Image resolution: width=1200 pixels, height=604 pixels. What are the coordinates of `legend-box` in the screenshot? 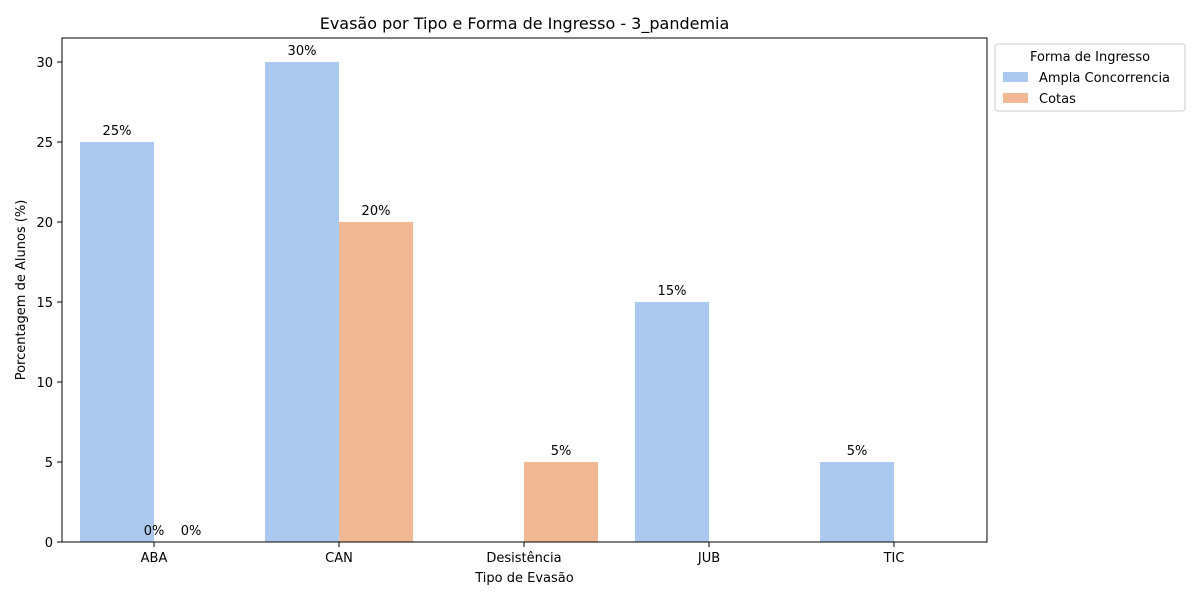 It's located at (1090, 77).